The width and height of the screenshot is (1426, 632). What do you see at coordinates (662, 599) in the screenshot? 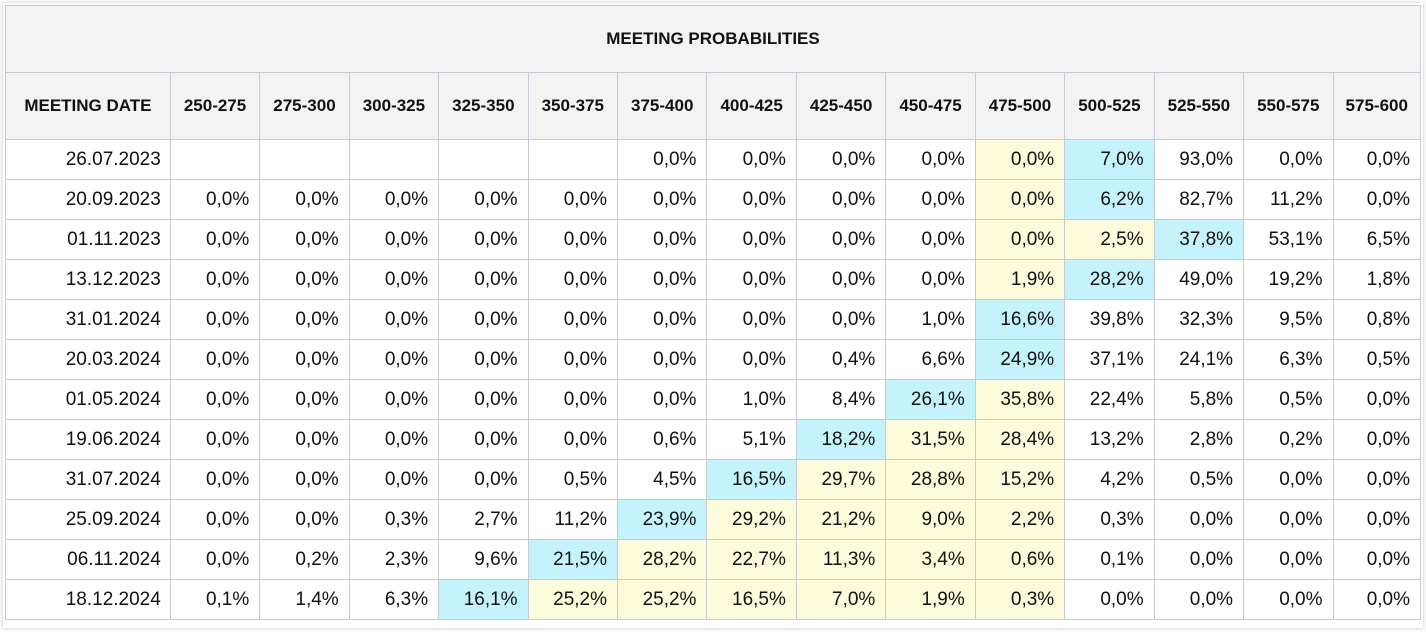
I see `probability-cell: 25,2%` at bounding box center [662, 599].